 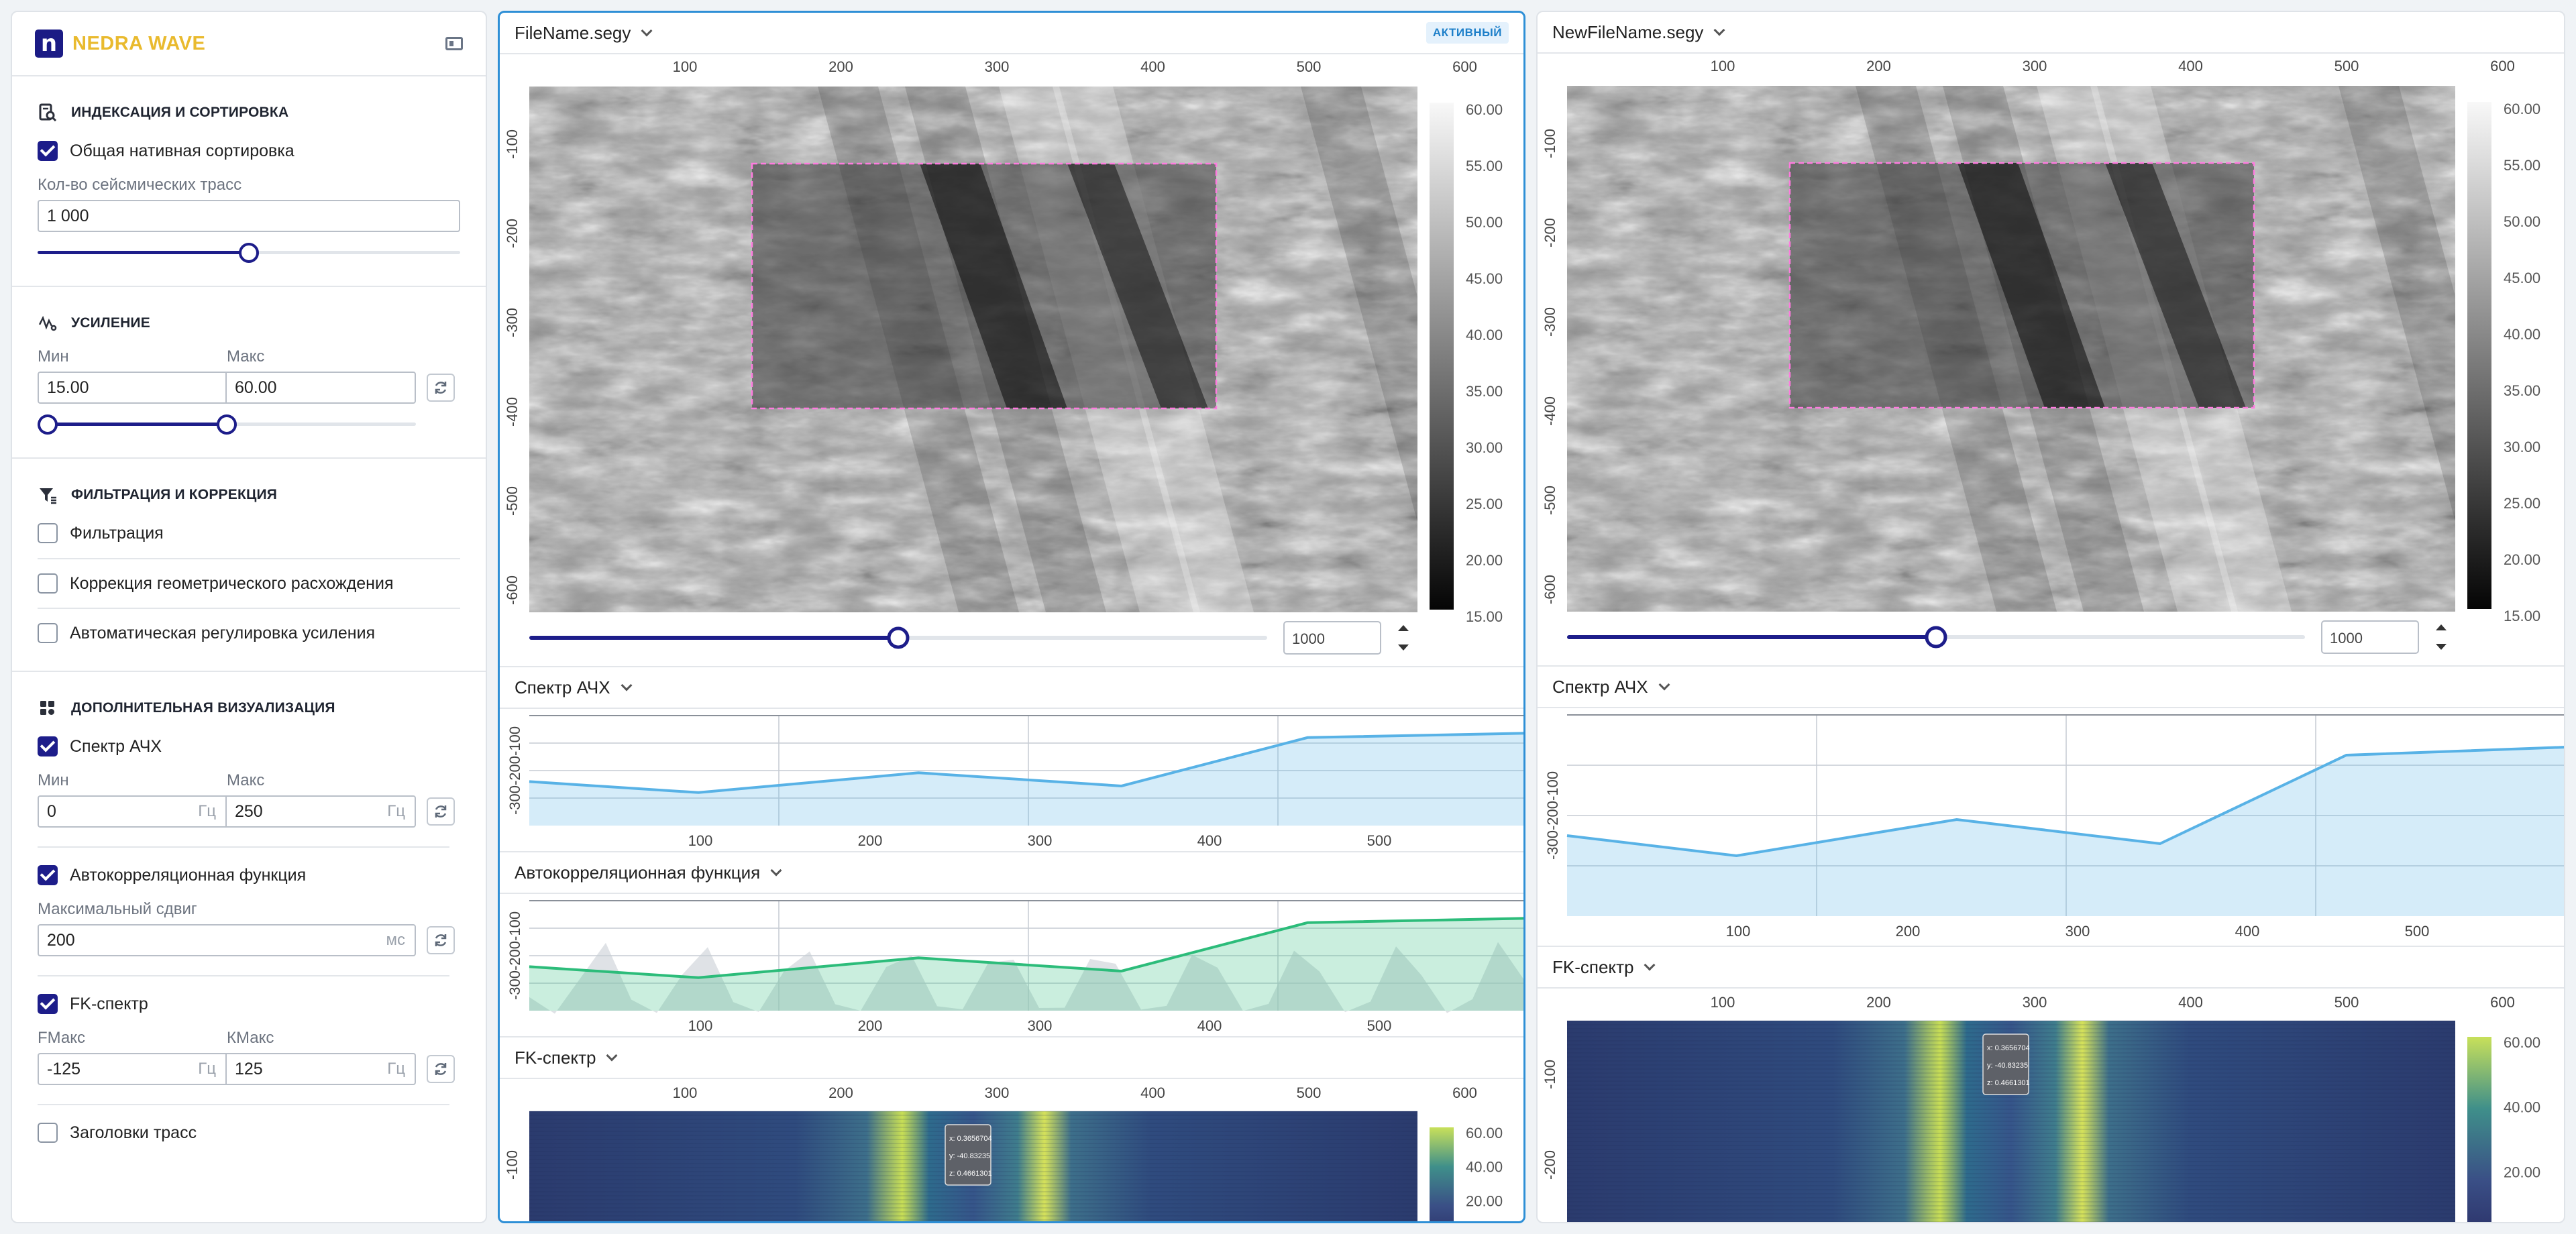 I want to click on trace-headers-checkbox: Заголовки трасс, so click(x=249, y=1132).